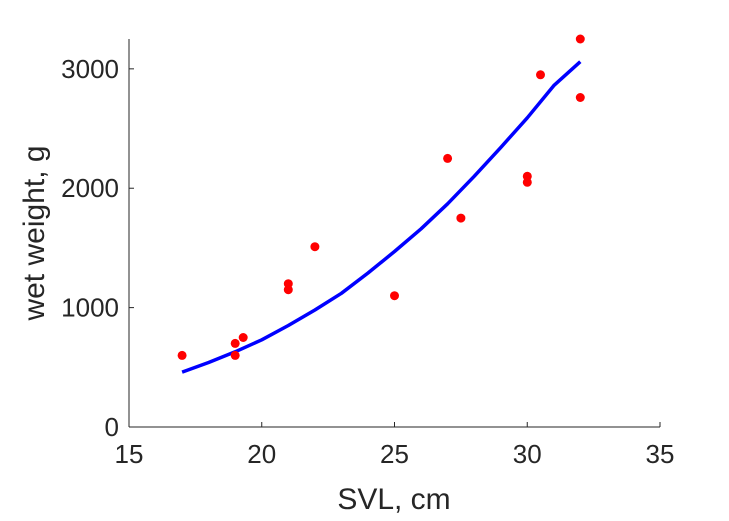 The image size is (729, 521). Describe the element at coordinates (90, 188) in the screenshot. I see `y-tick-label: 2000` at that location.